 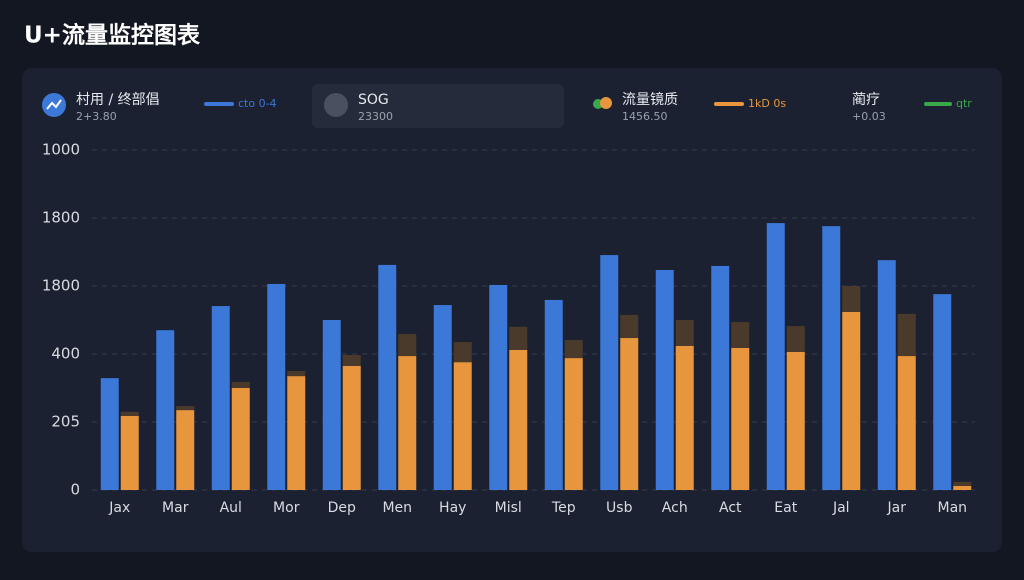 I want to click on page-title: U+流量监控图表, so click(x=112, y=35).